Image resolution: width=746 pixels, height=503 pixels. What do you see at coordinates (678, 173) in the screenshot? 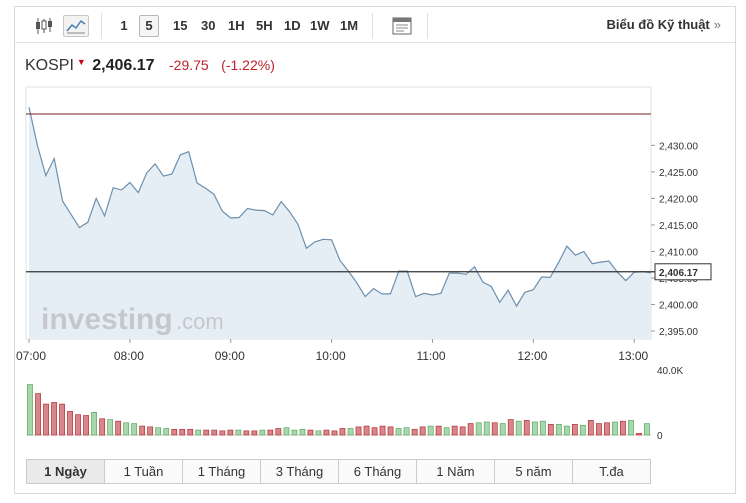
I see `y-tick-label: 2,425.00` at bounding box center [678, 173].